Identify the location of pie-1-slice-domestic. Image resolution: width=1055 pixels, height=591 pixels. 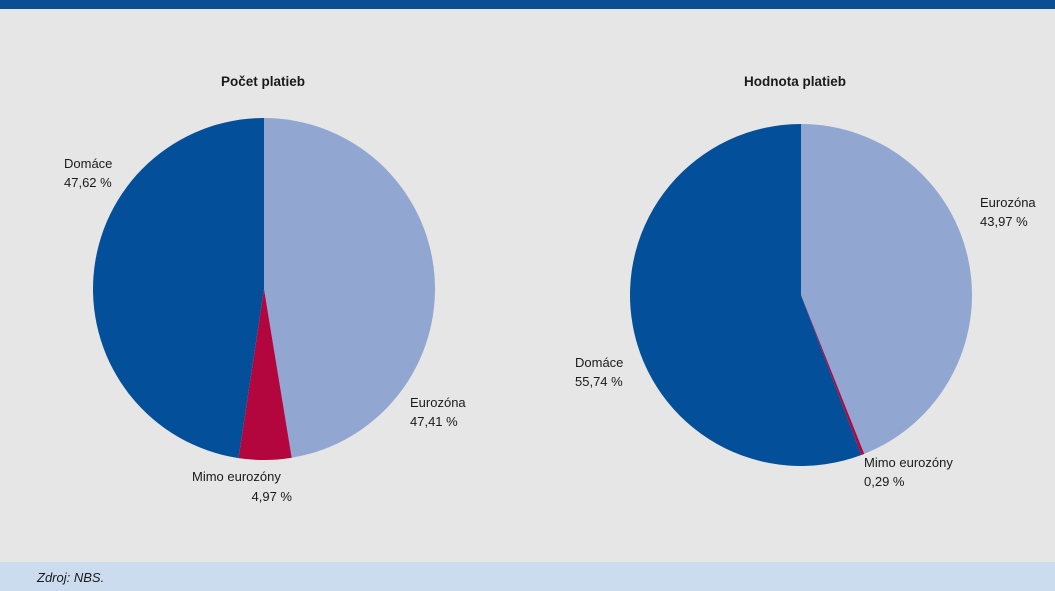
(745, 295).